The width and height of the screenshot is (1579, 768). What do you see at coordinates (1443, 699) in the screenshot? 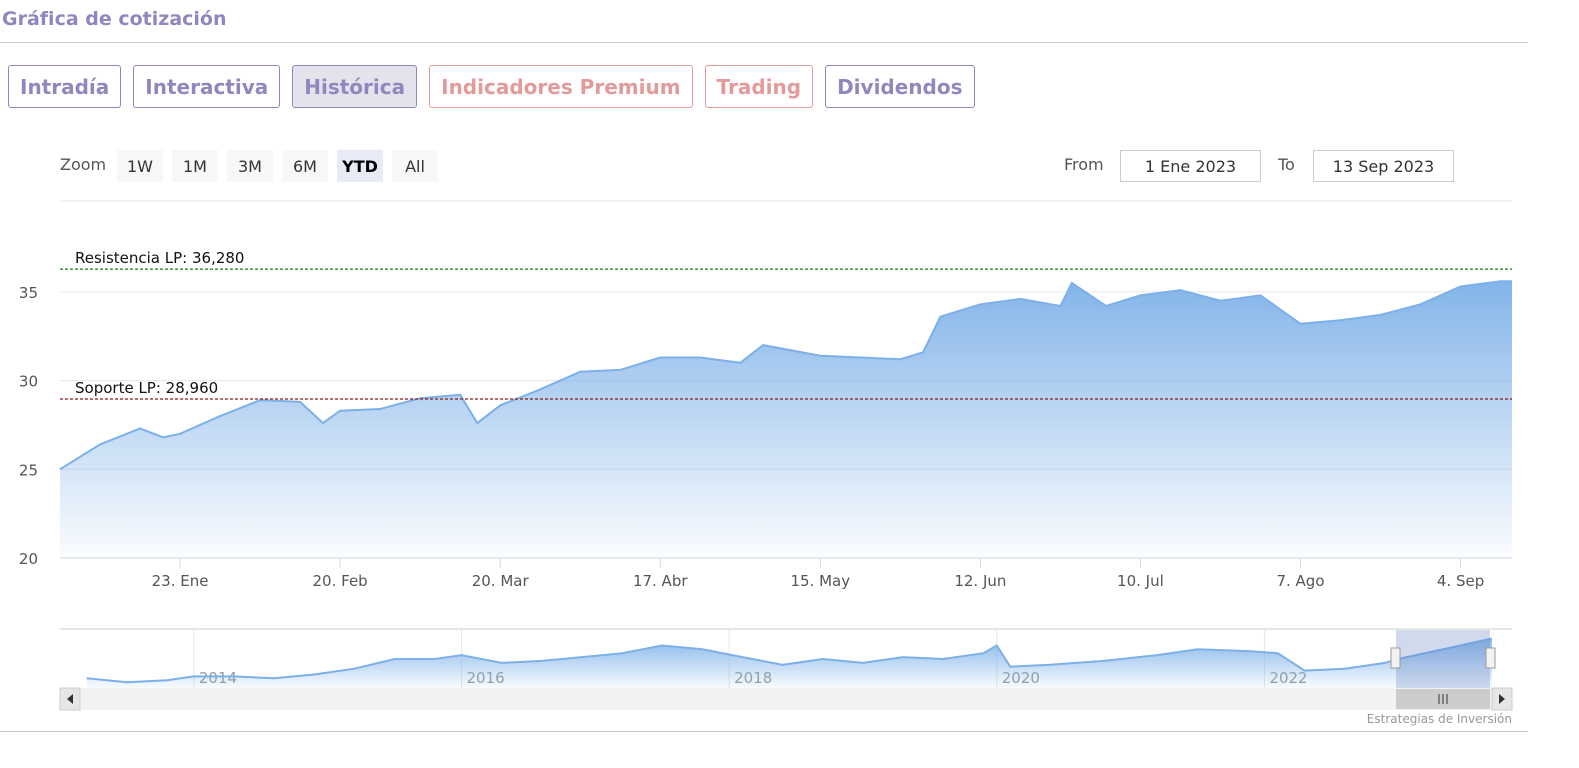
I see `scrollbar-grip` at bounding box center [1443, 699].